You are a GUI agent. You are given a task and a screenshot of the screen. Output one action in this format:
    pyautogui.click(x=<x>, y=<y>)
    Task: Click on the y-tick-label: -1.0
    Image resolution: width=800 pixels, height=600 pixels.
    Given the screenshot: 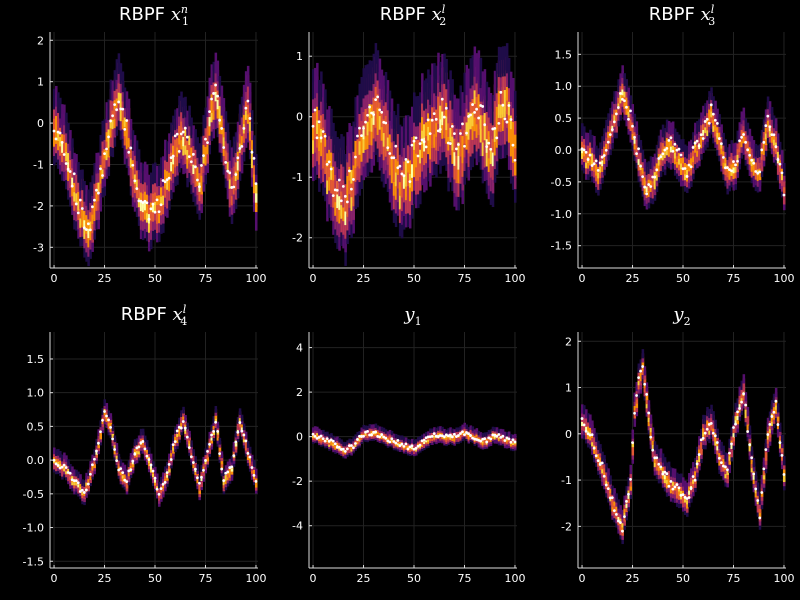 What is the action you would take?
    pyautogui.click(x=561, y=214)
    